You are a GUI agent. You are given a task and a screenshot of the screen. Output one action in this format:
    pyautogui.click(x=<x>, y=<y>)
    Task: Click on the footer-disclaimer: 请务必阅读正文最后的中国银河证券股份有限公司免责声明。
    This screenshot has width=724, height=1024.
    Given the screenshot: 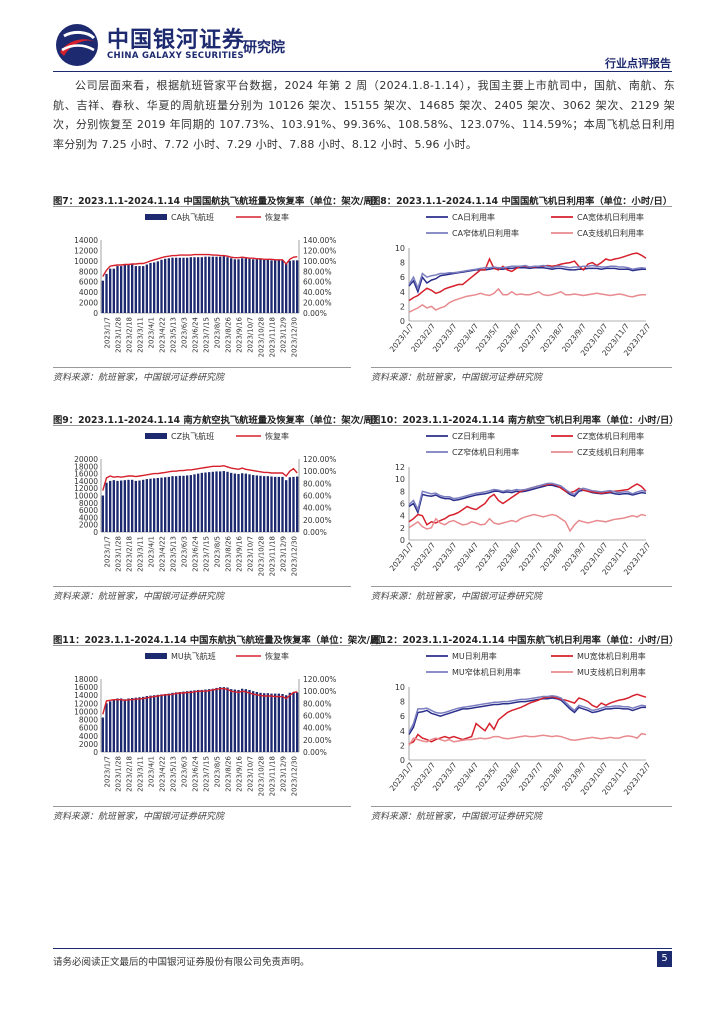 What is the action you would take?
    pyautogui.click(x=181, y=962)
    